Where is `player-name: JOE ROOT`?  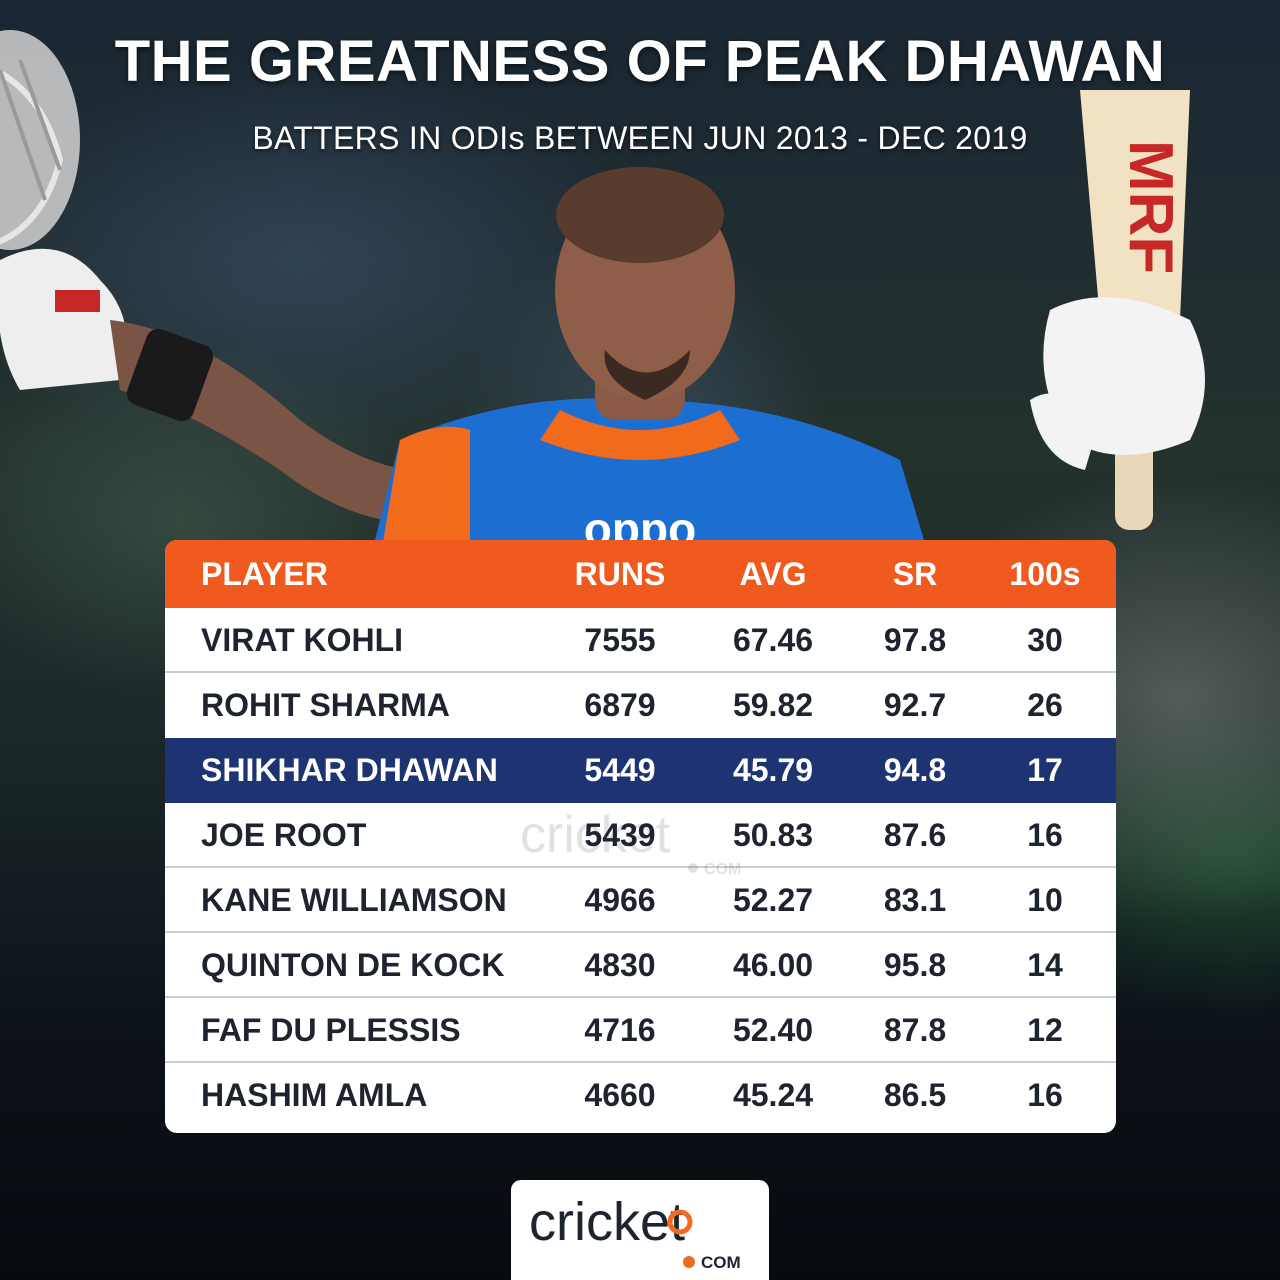
player-name: JOE ROOT is located at coordinates (284, 835).